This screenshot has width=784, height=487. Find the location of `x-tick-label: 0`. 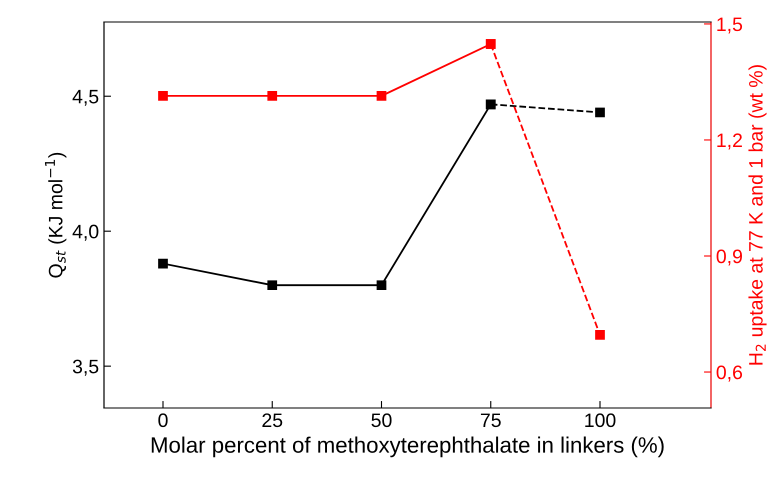

x-tick-label: 0 is located at coordinates (163, 420).